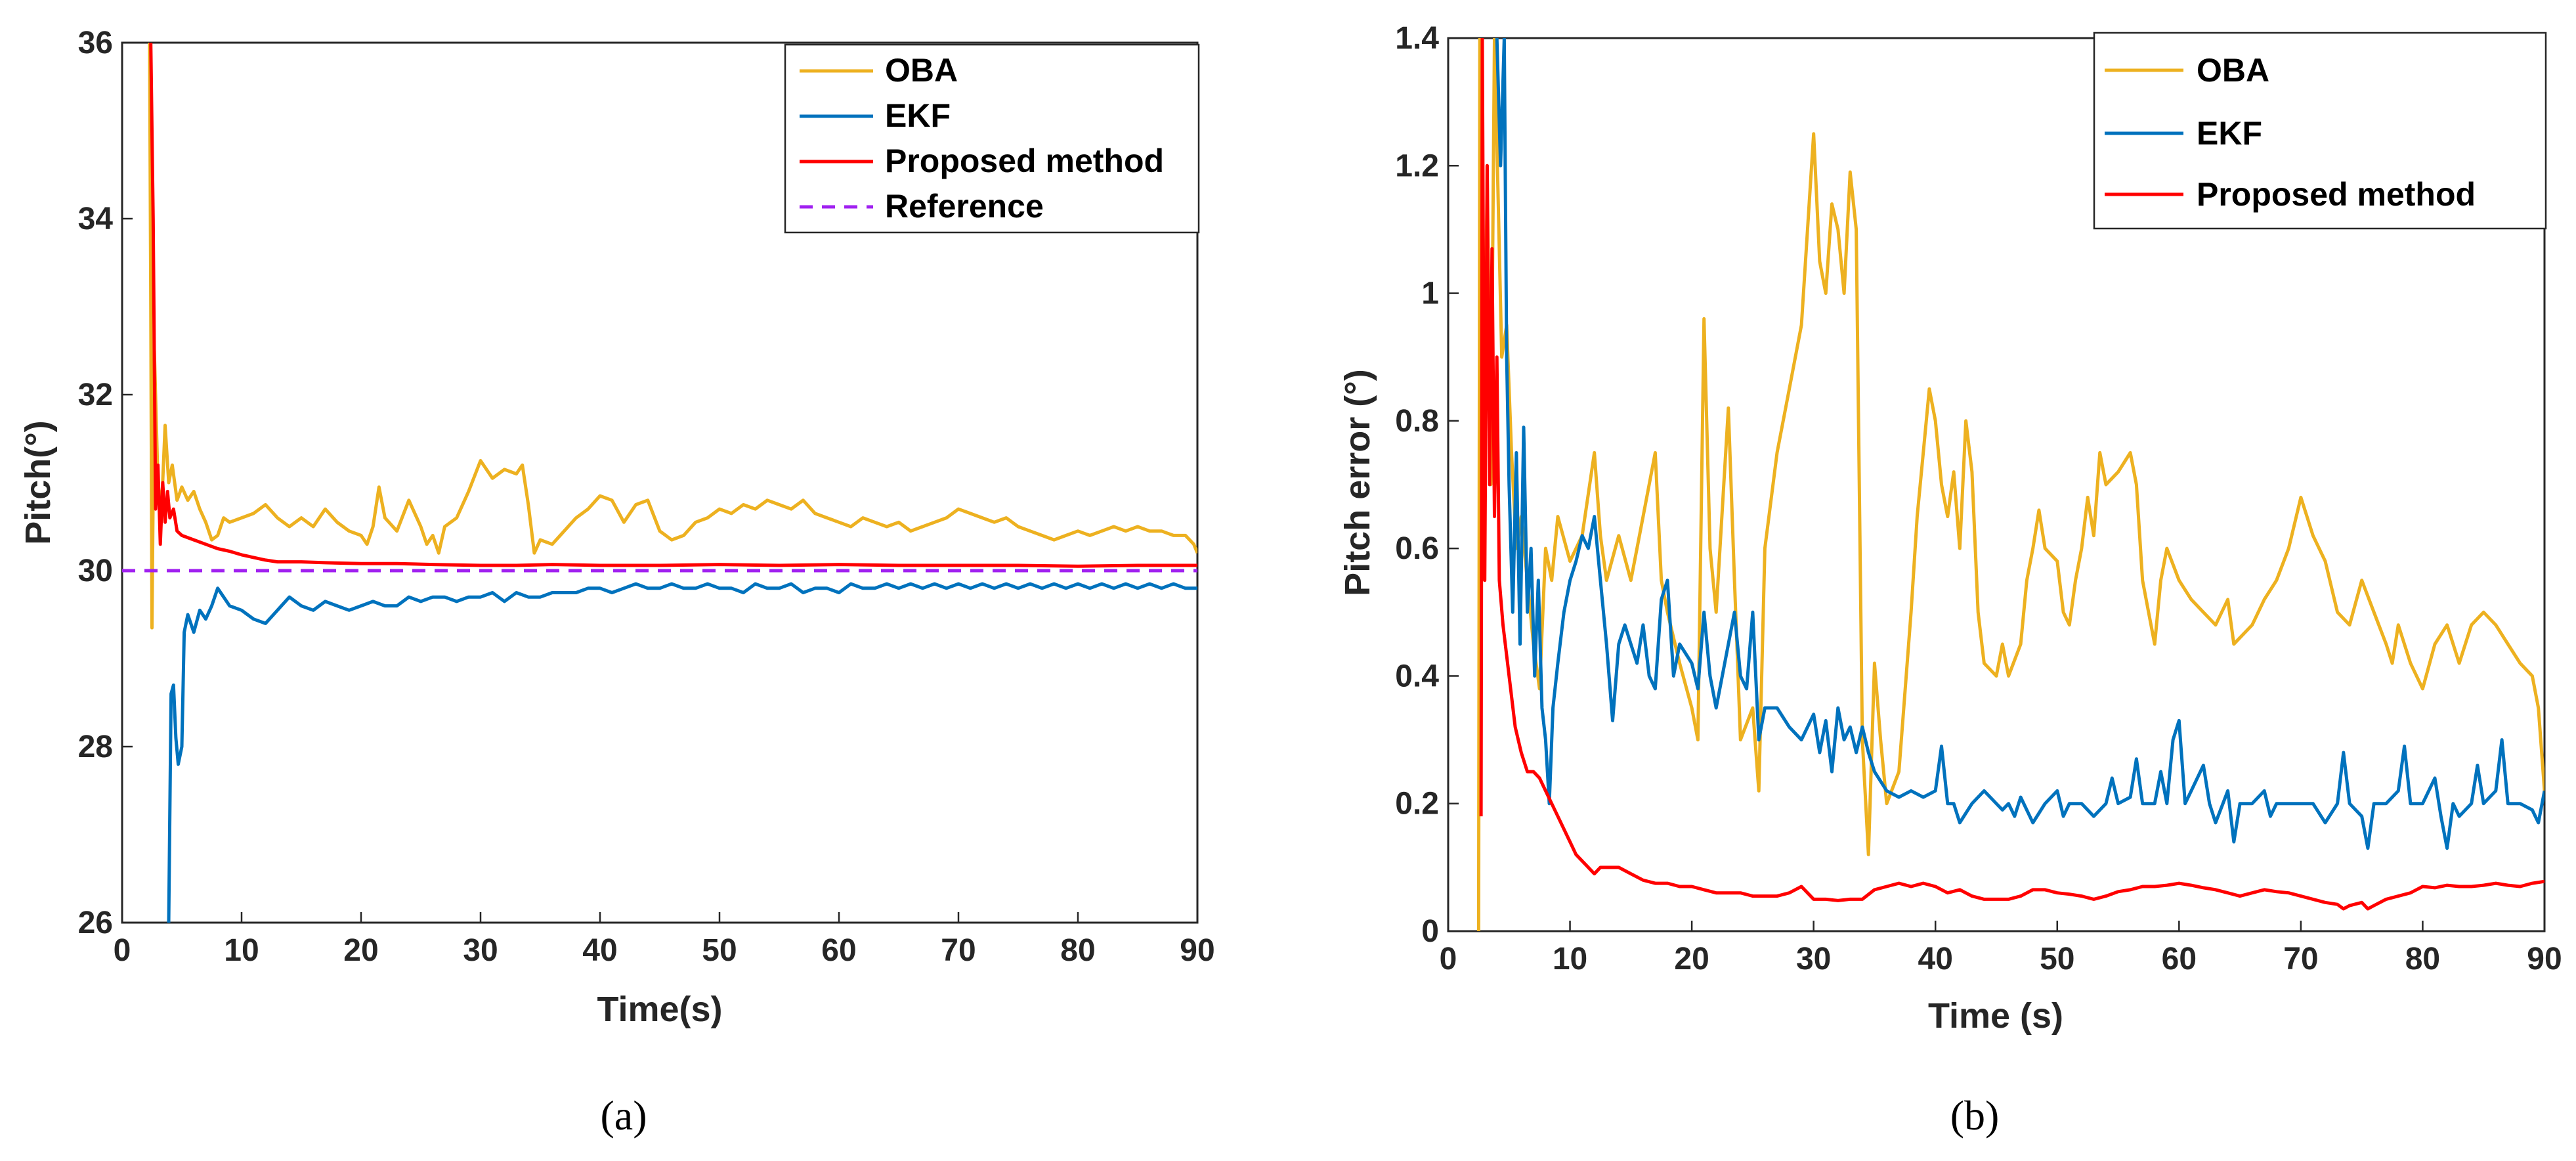  Describe the element at coordinates (922, 70) in the screenshot. I see `legend-label-a-oba: OBA` at that location.